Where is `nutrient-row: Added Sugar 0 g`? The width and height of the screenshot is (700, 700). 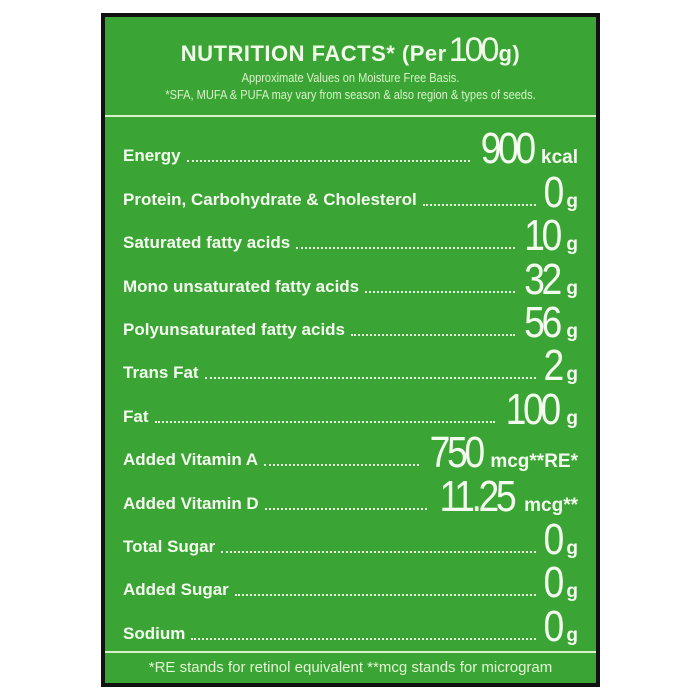 nutrient-row: Added Sugar 0 g is located at coordinates (350, 583).